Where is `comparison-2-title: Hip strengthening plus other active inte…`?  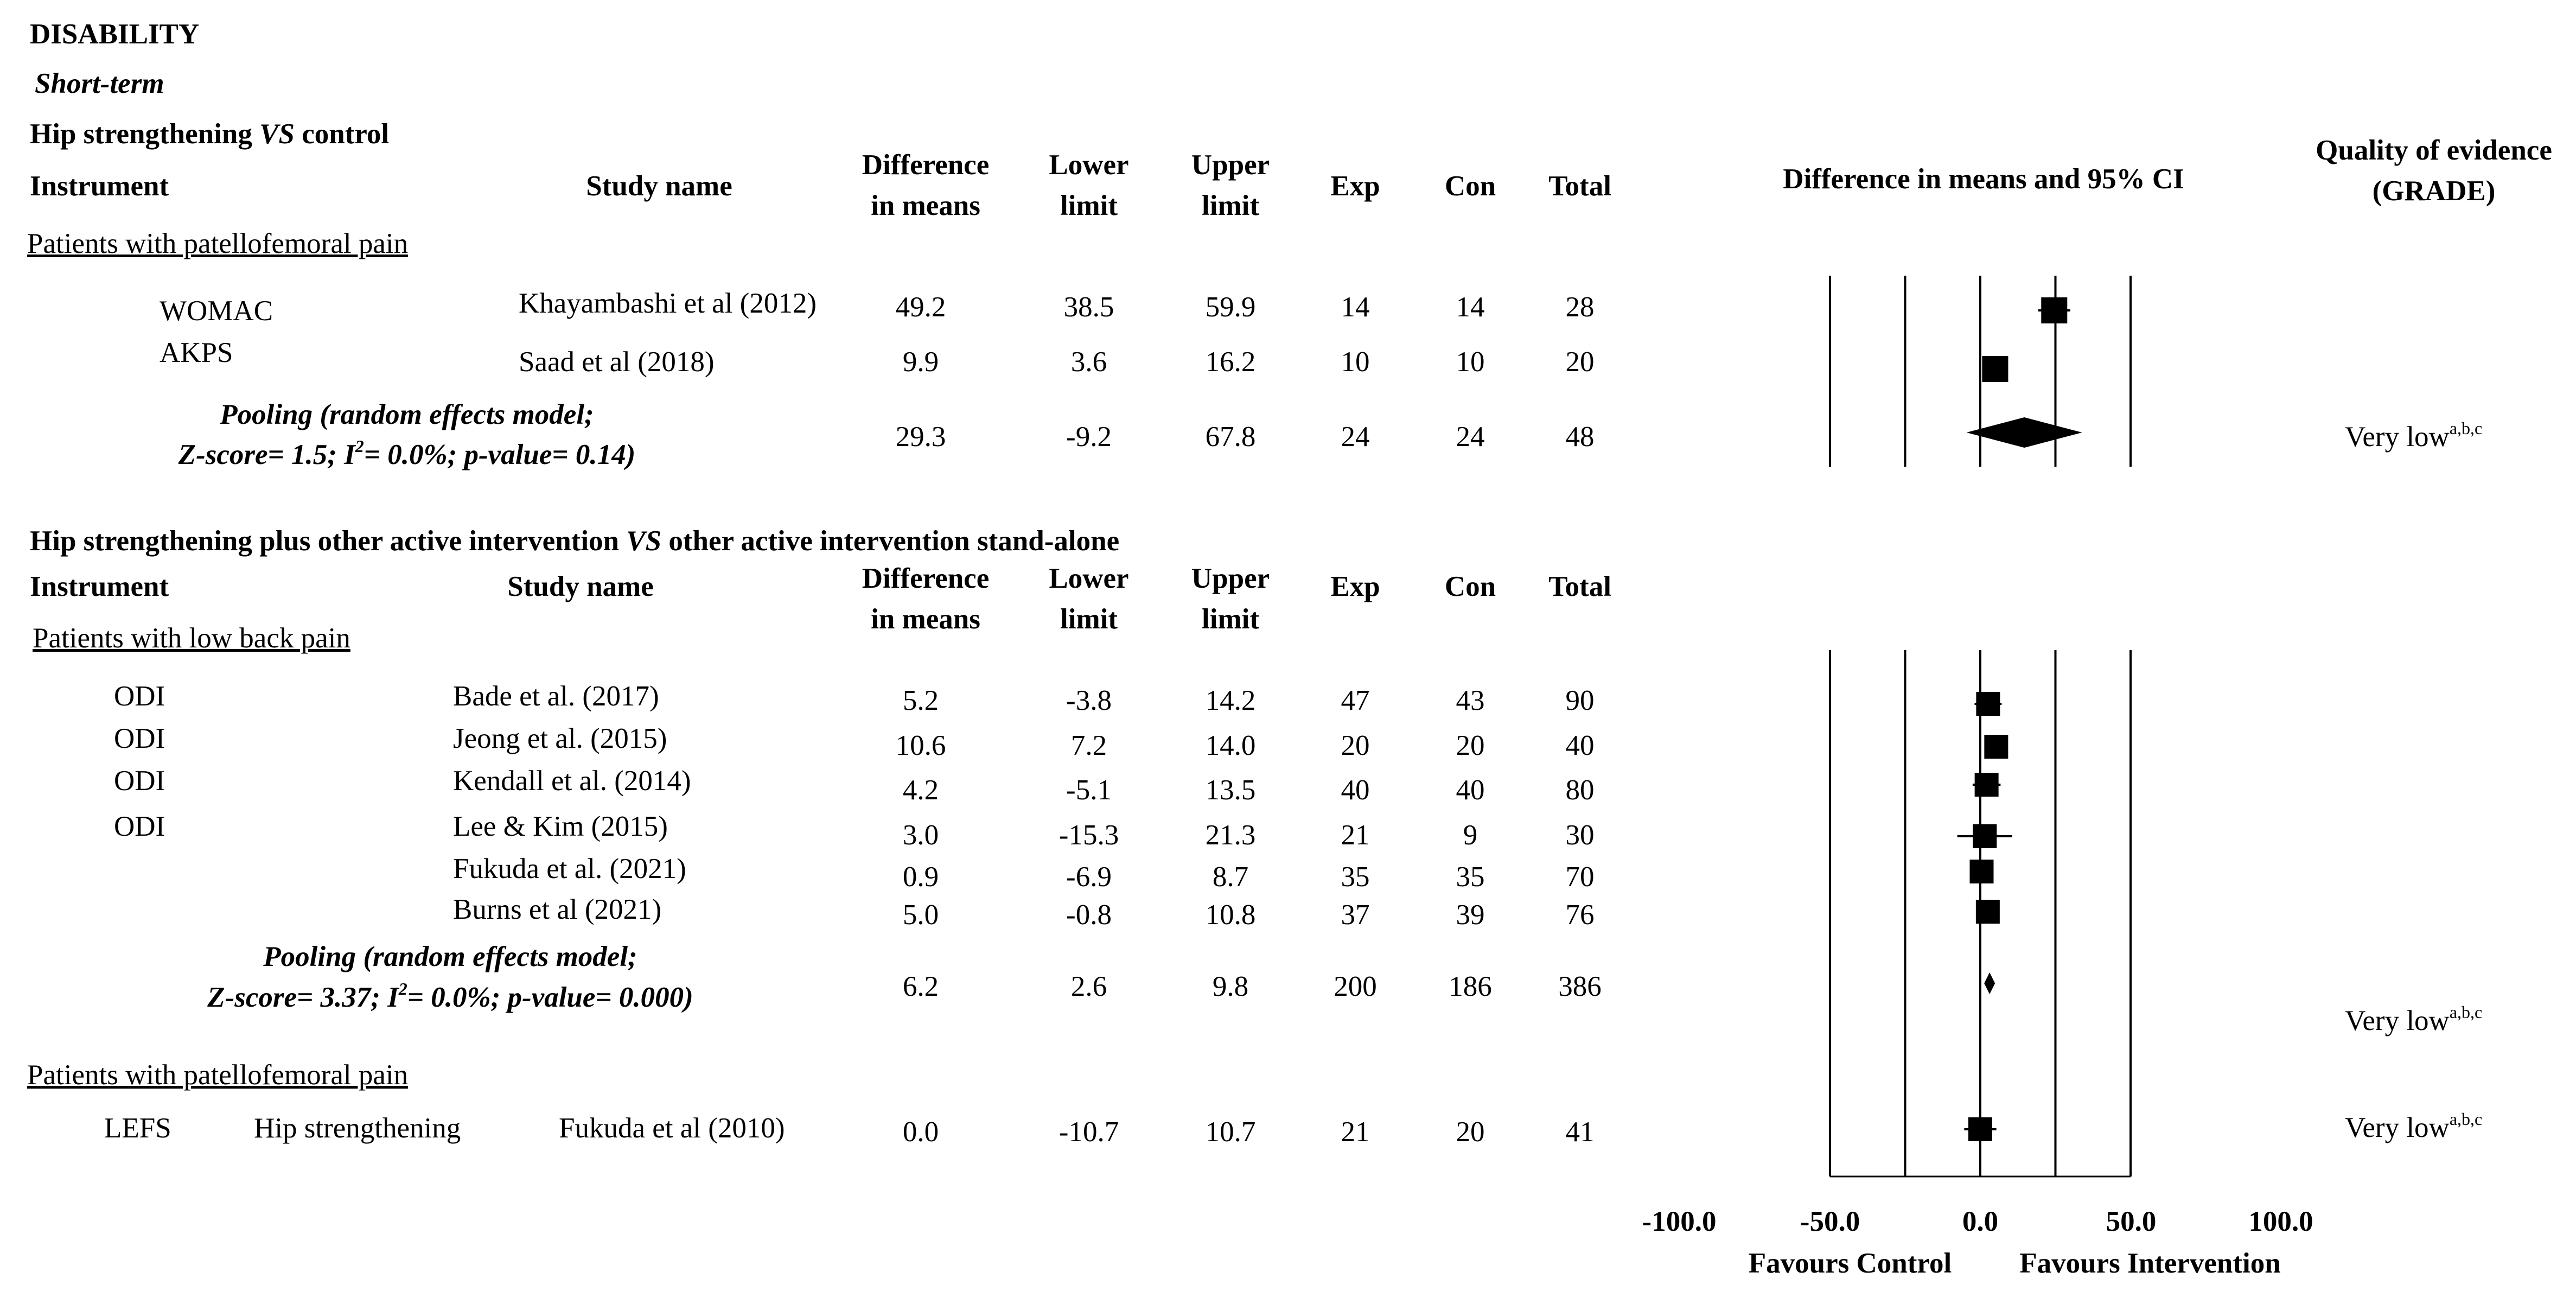
comparison-2-title: Hip strengthening plus other active inte… is located at coordinates (574, 541).